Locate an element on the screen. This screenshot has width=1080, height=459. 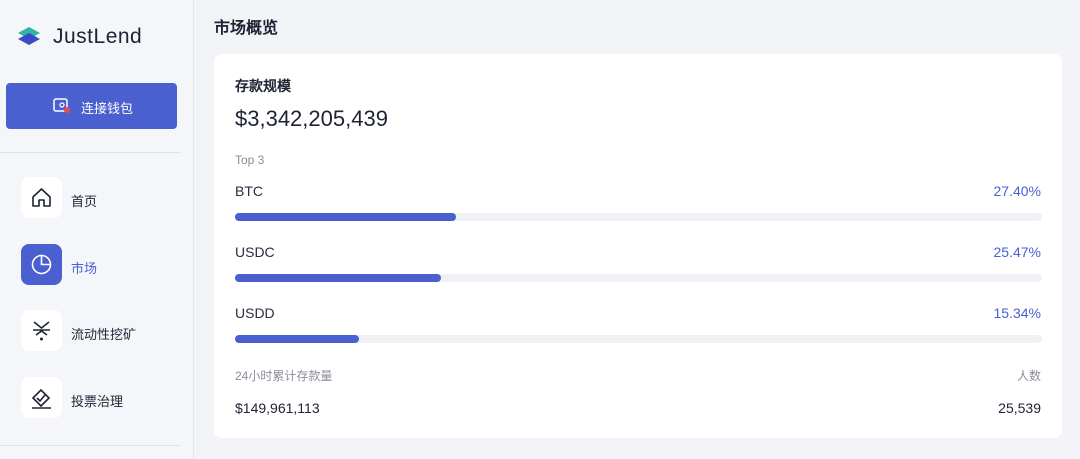
nav-market: 市场 is located at coordinates (84, 268).